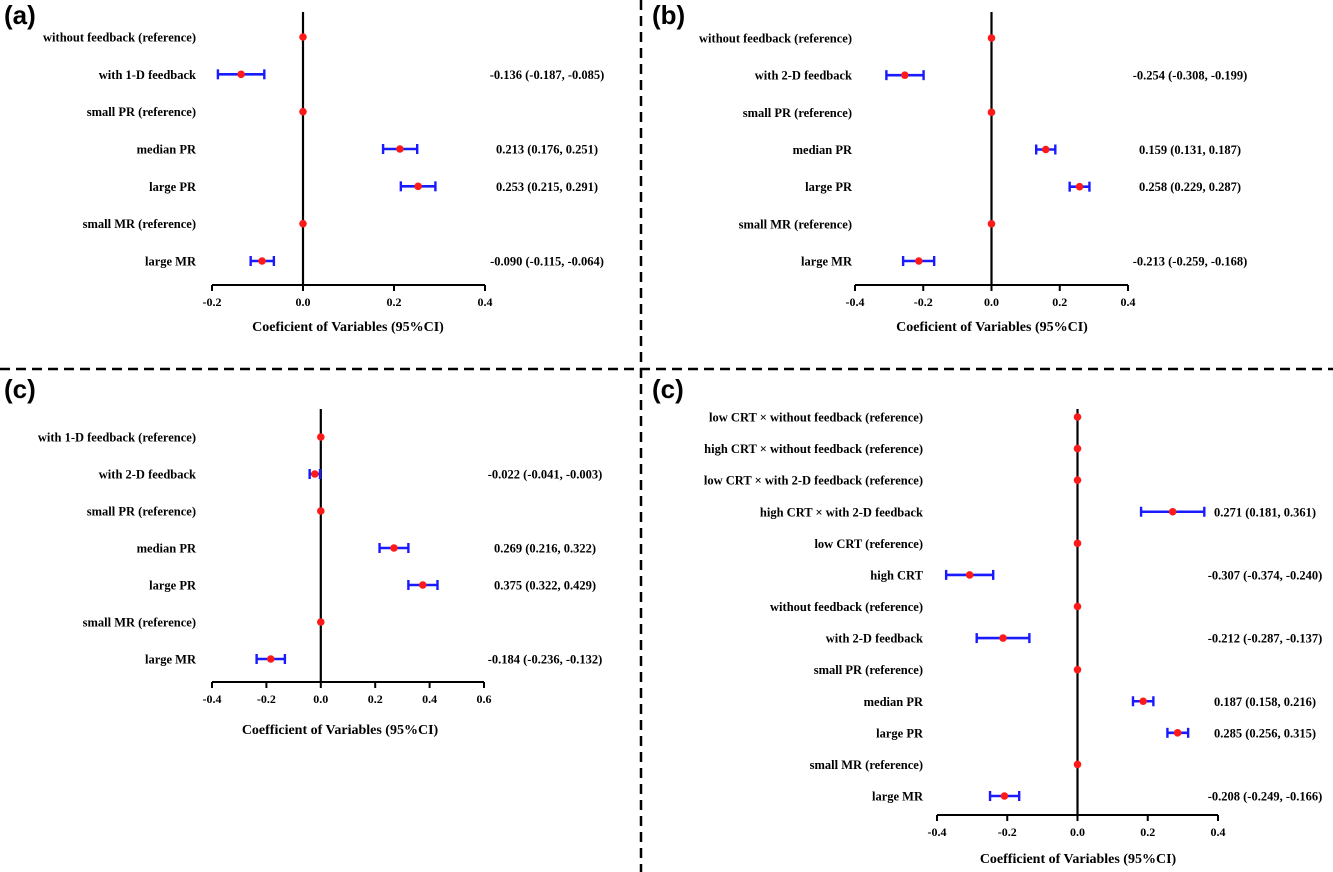  I want to click on estimate-ci-label: -0.022 (-0.041, -0.003), so click(545, 475).